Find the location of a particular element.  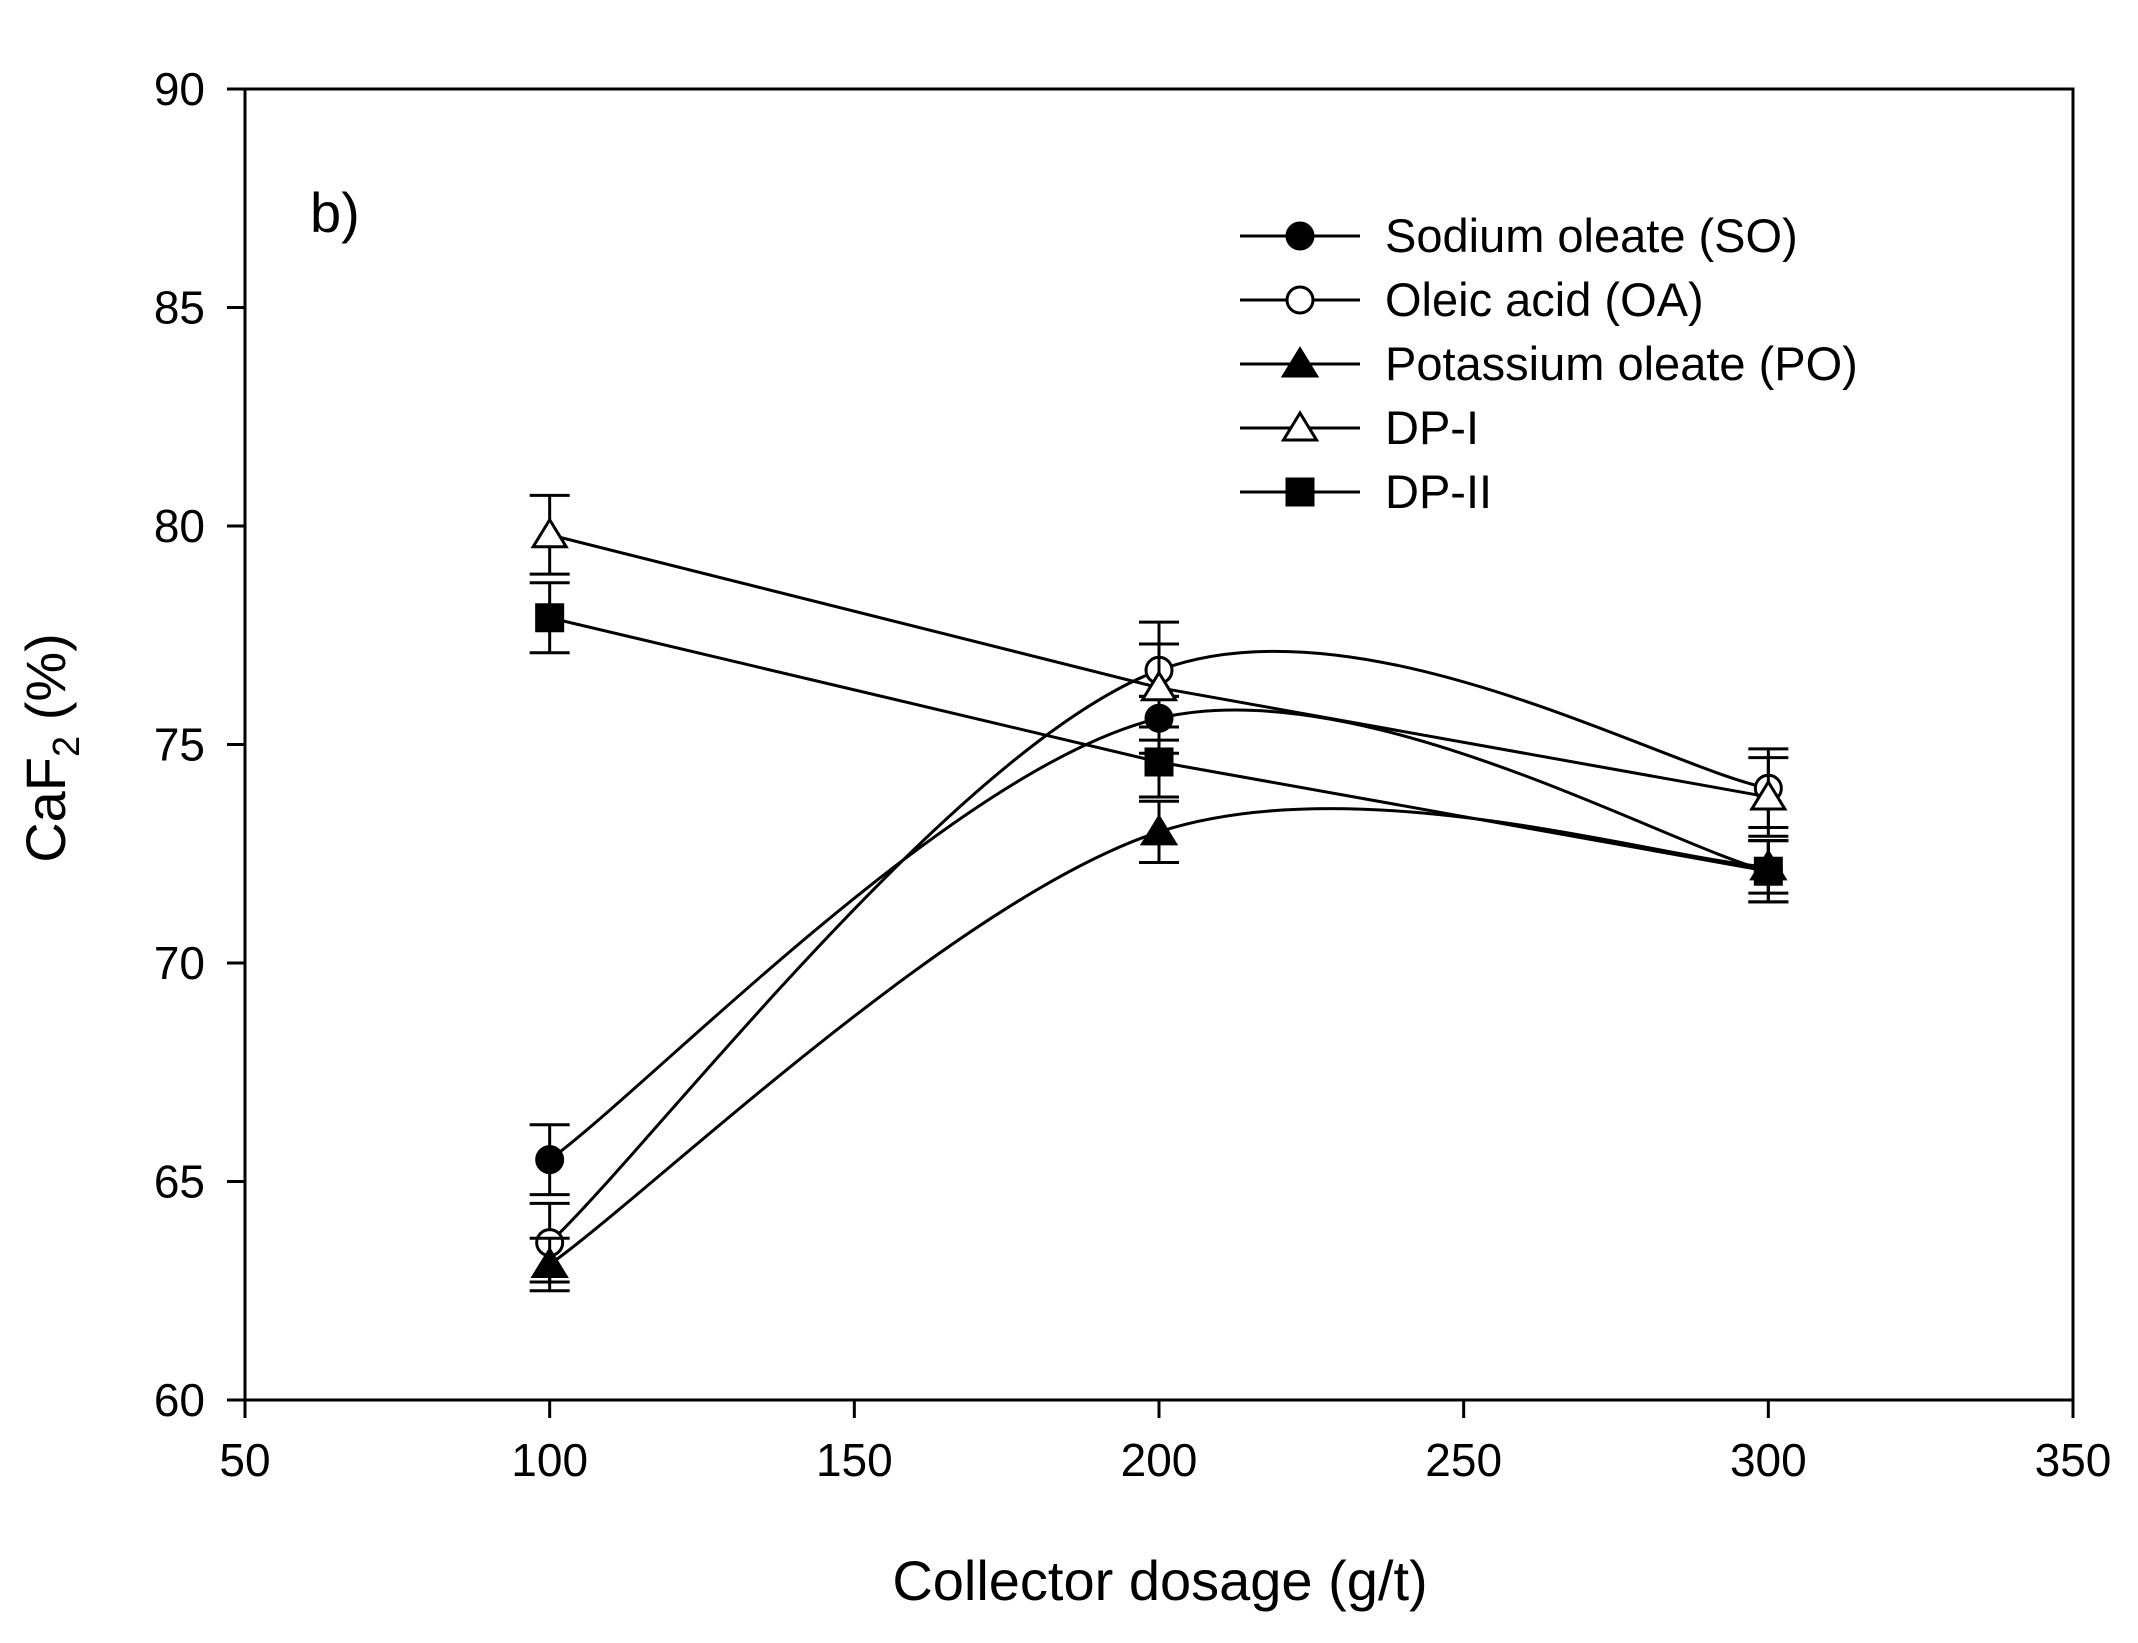

legend-item: Sodium oleate (SO) is located at coordinates (1519, 235).